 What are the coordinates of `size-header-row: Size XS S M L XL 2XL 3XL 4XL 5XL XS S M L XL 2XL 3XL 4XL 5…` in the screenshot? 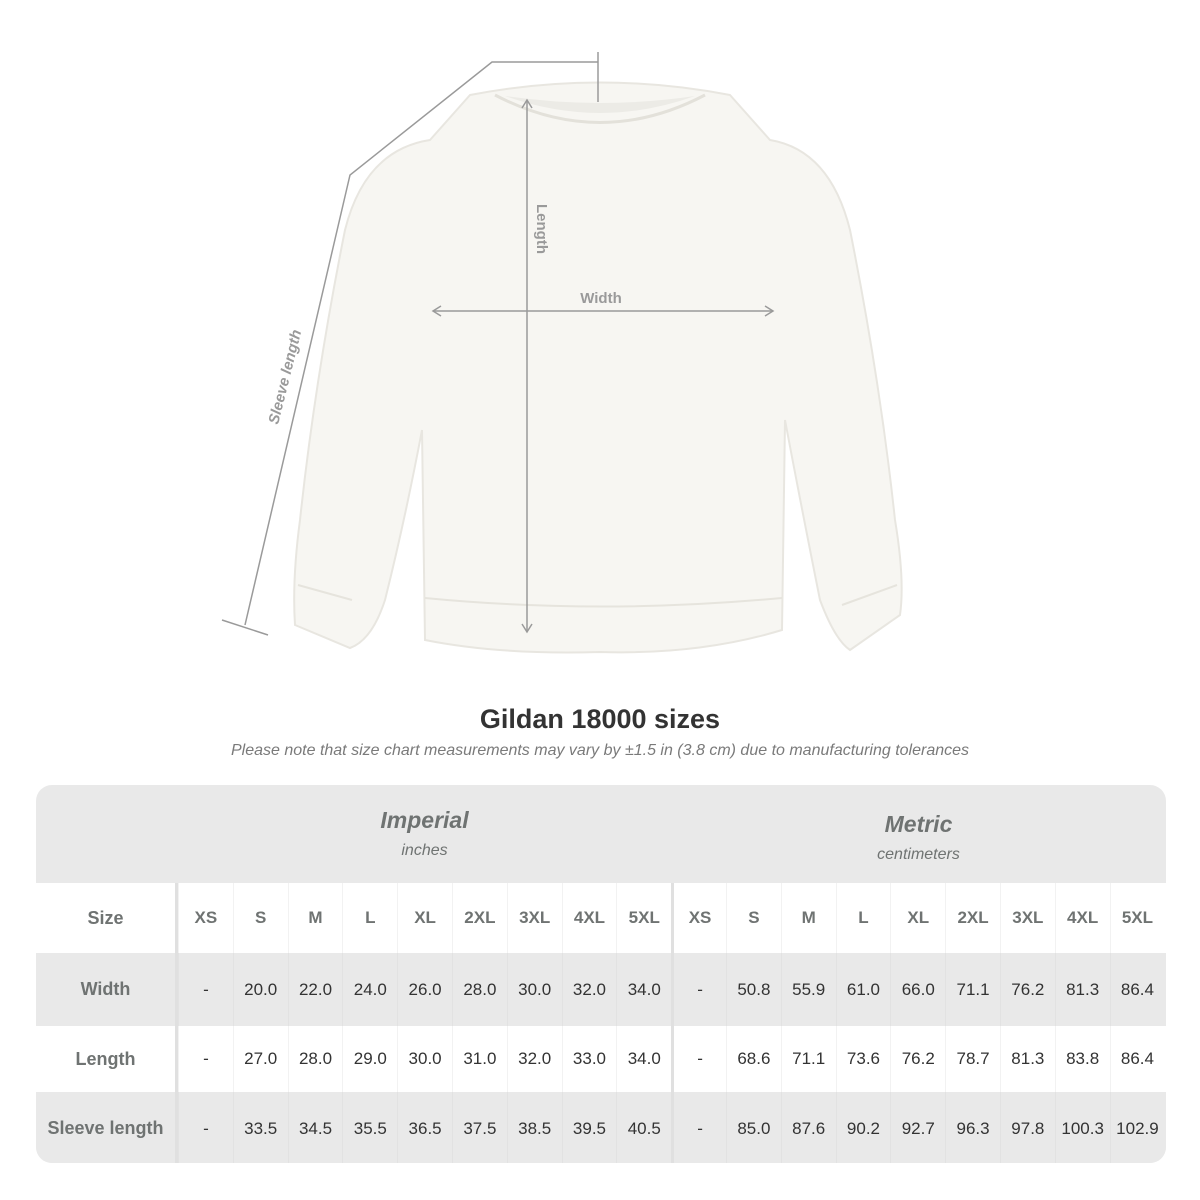 It's located at (601, 918).